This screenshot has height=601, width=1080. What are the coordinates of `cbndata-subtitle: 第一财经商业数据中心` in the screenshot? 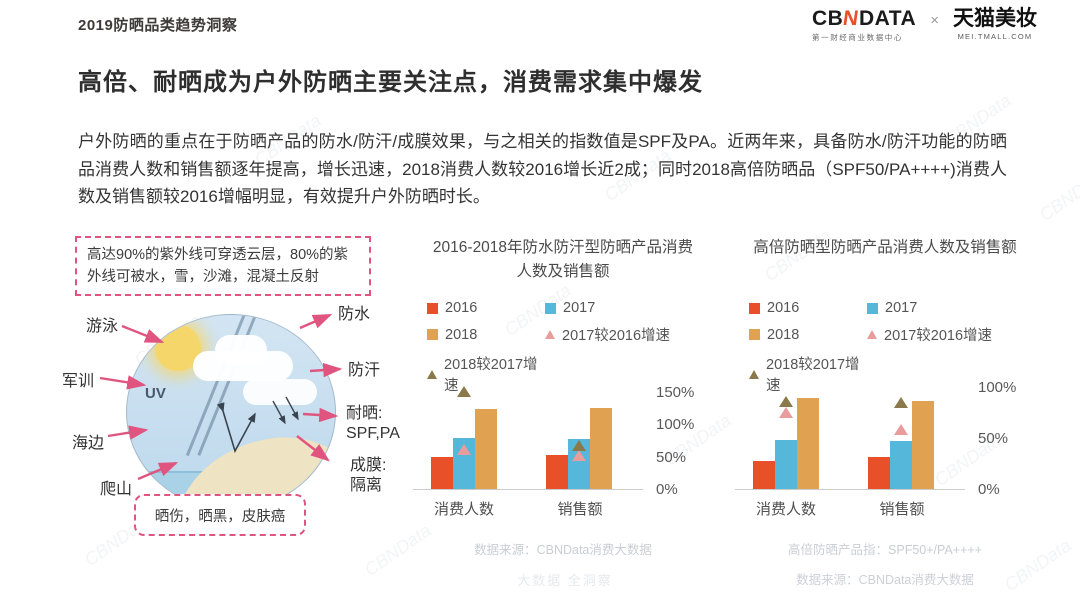 It's located at (857, 37).